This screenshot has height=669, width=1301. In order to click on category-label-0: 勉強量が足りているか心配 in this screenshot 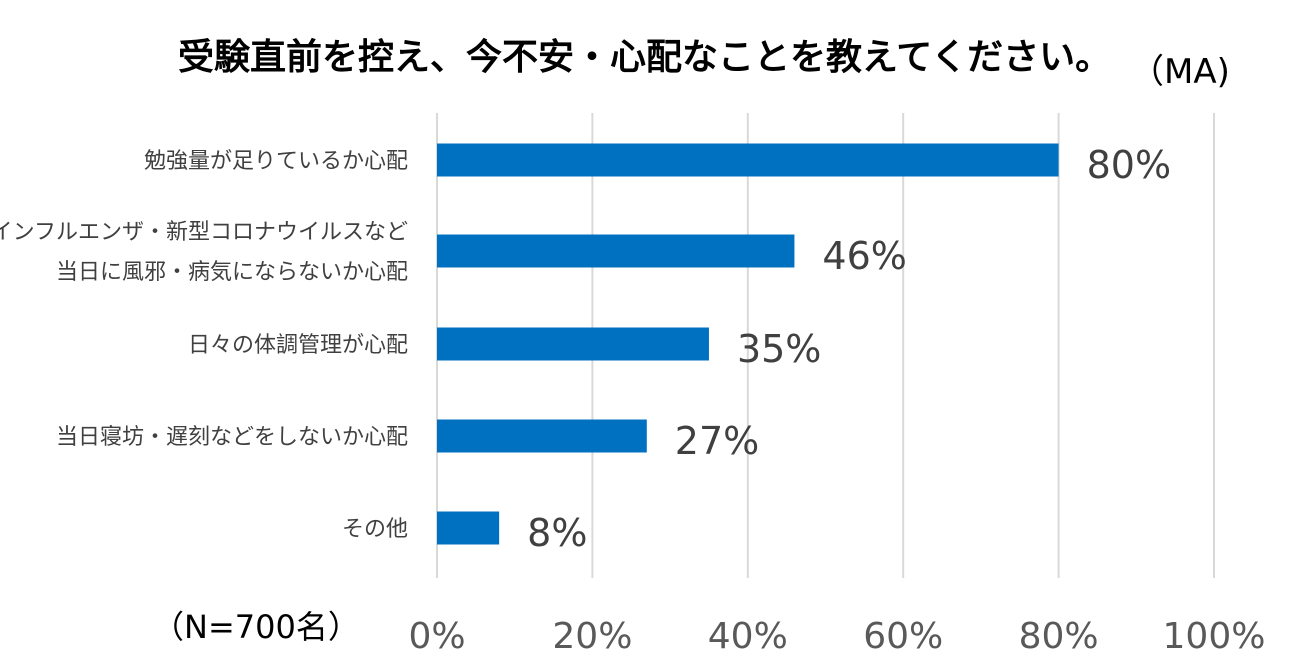, I will do `click(276, 161)`.